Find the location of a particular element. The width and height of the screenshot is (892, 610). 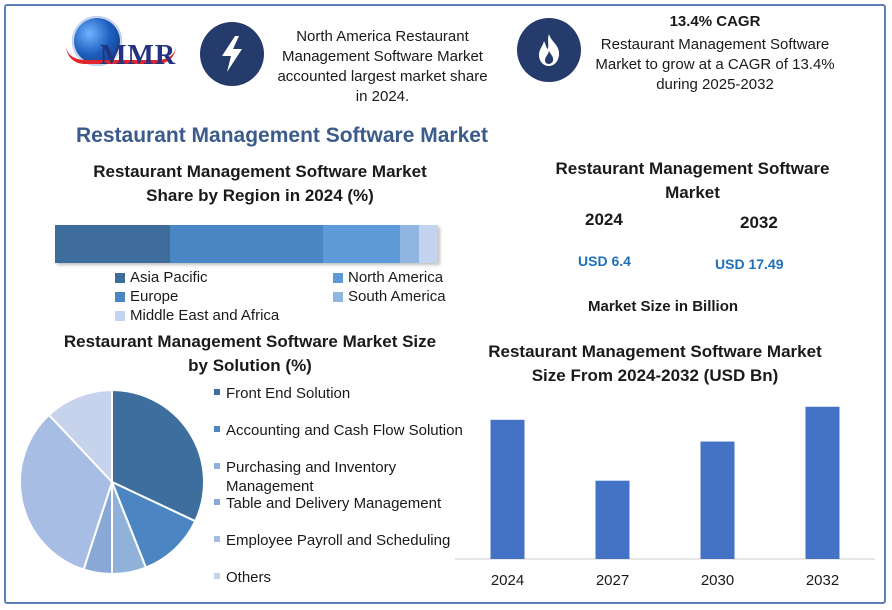

market-value-2024: USD 6.4 is located at coordinates (604, 261).